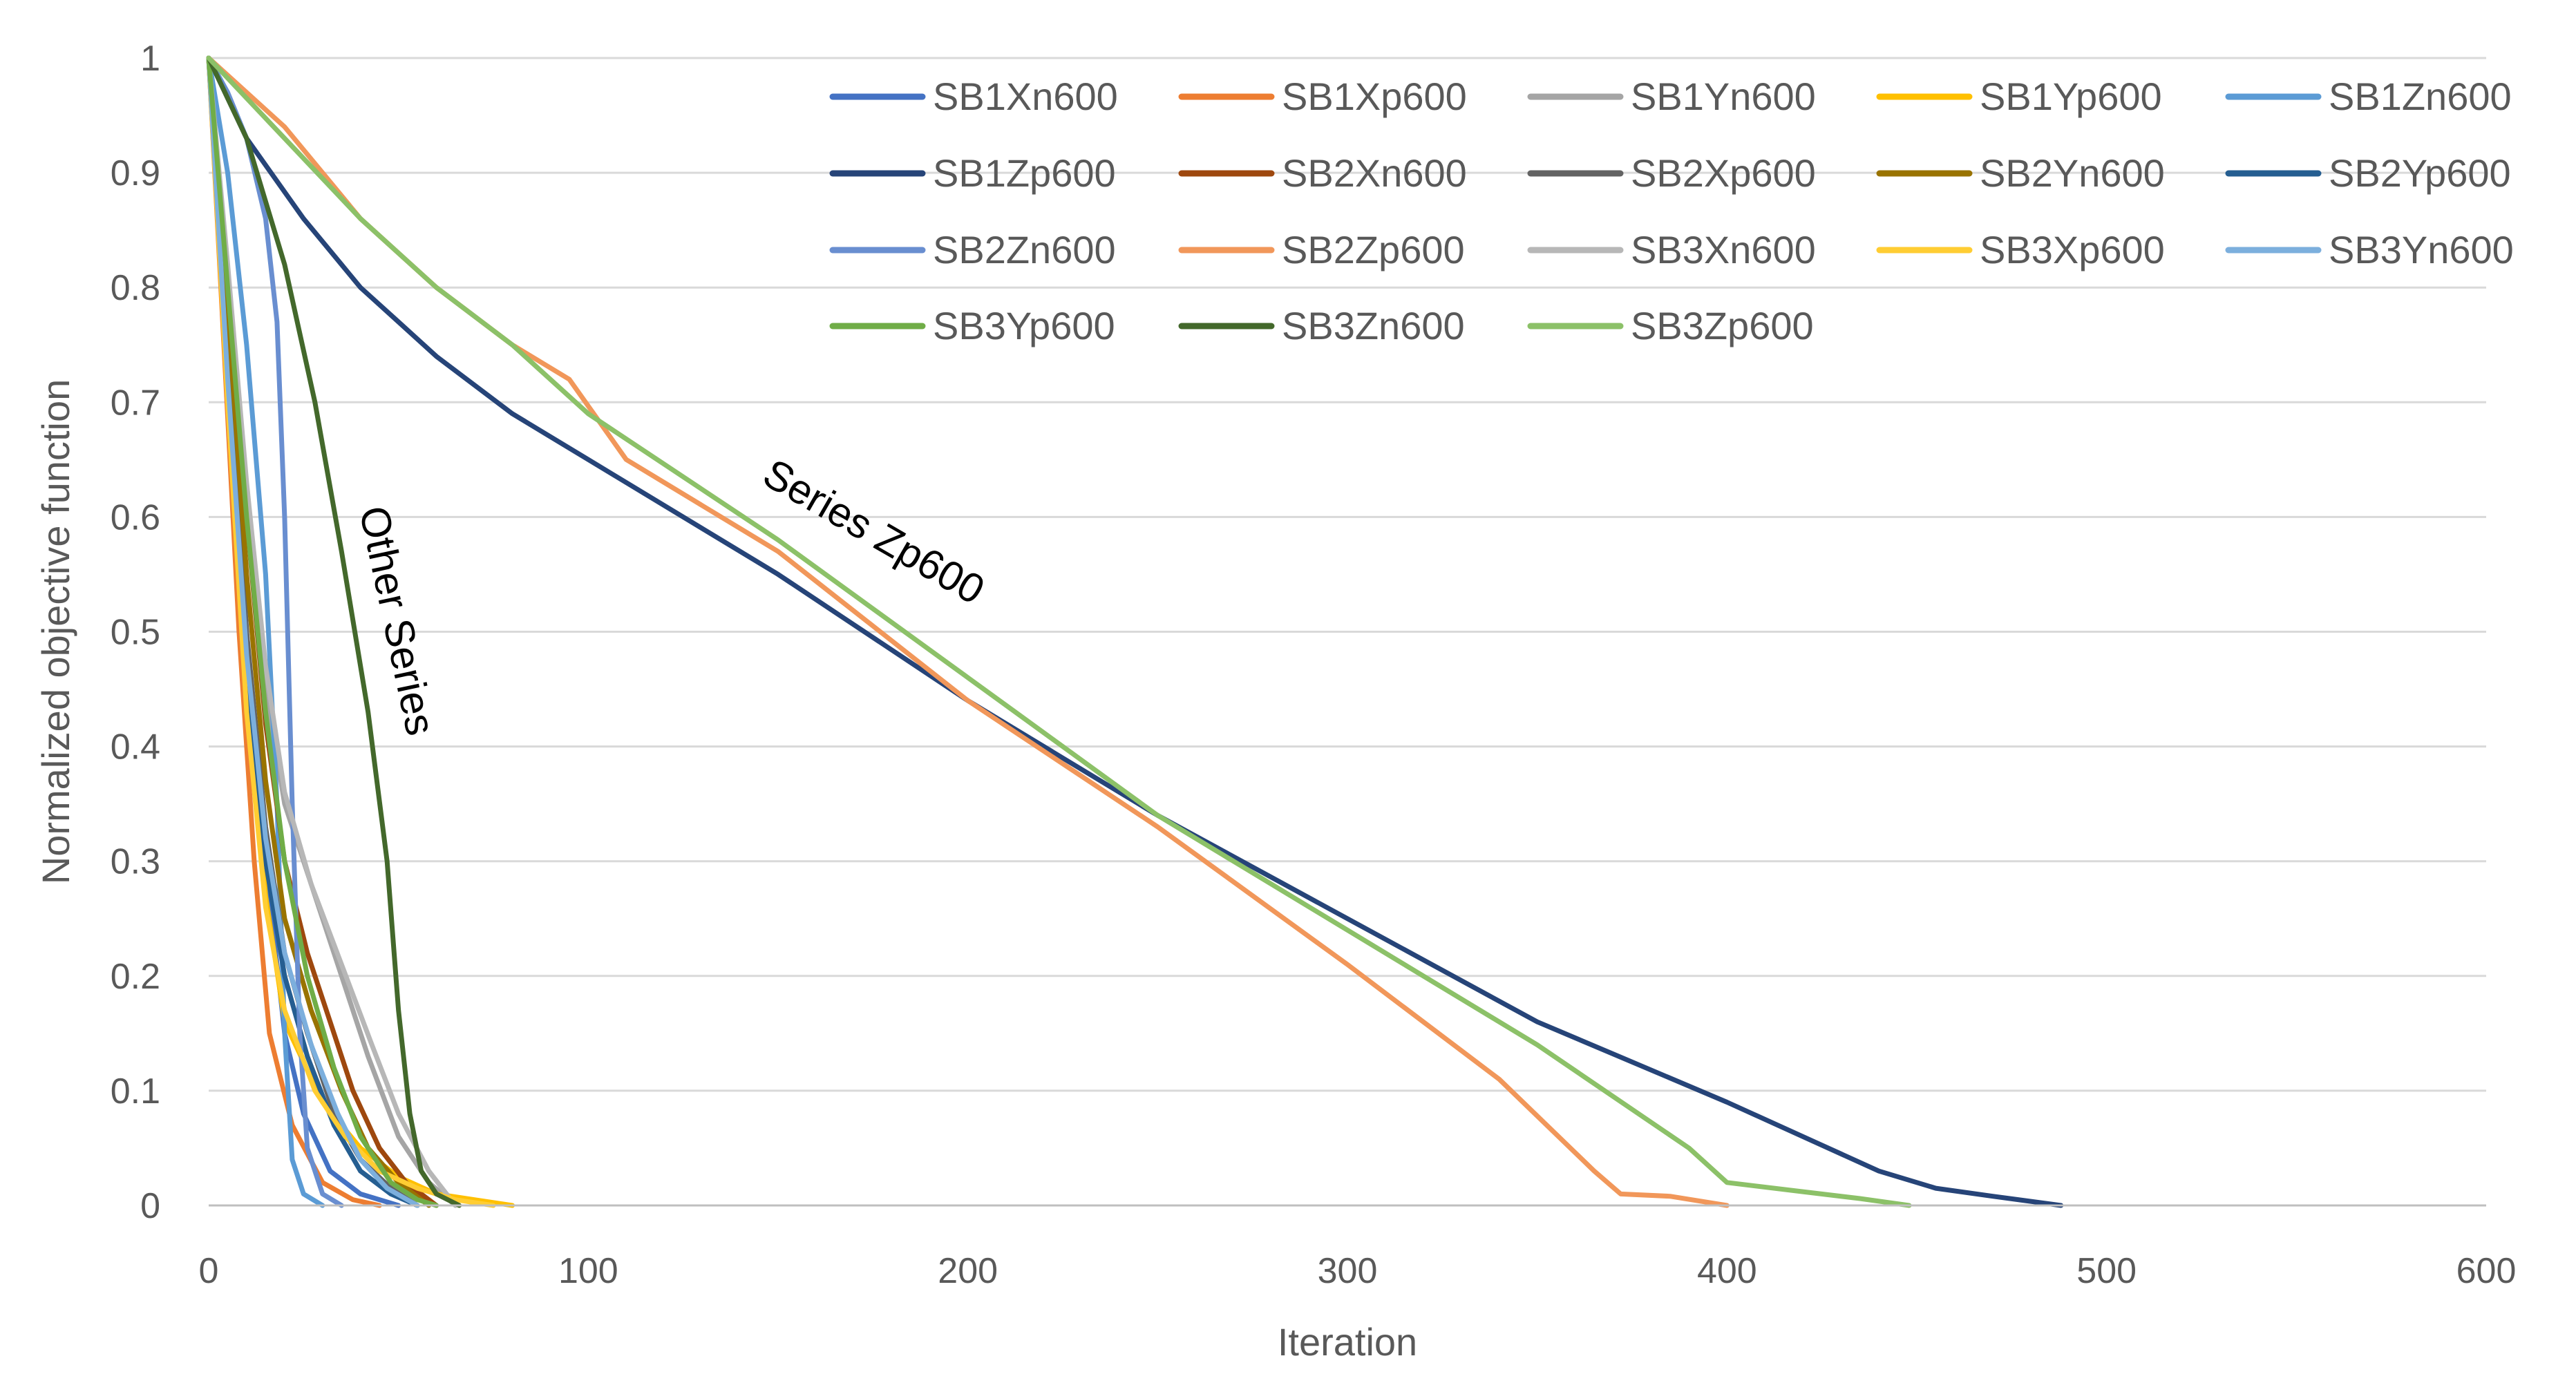 Image resolution: width=2576 pixels, height=1374 pixels. What do you see at coordinates (1722, 325) in the screenshot?
I see `legend-label: SB3Zp600` at bounding box center [1722, 325].